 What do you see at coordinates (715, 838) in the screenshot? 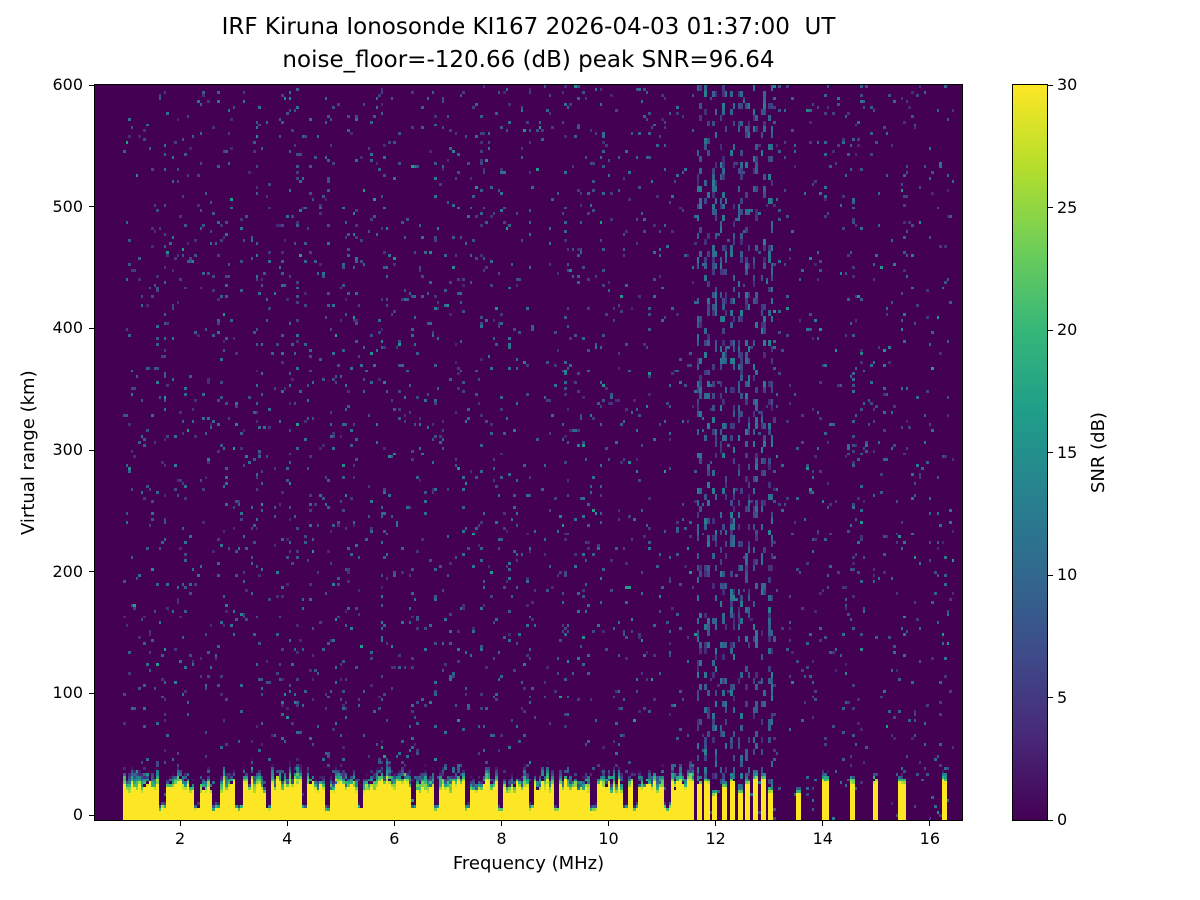
I see `x-tick-label: 12` at bounding box center [715, 838].